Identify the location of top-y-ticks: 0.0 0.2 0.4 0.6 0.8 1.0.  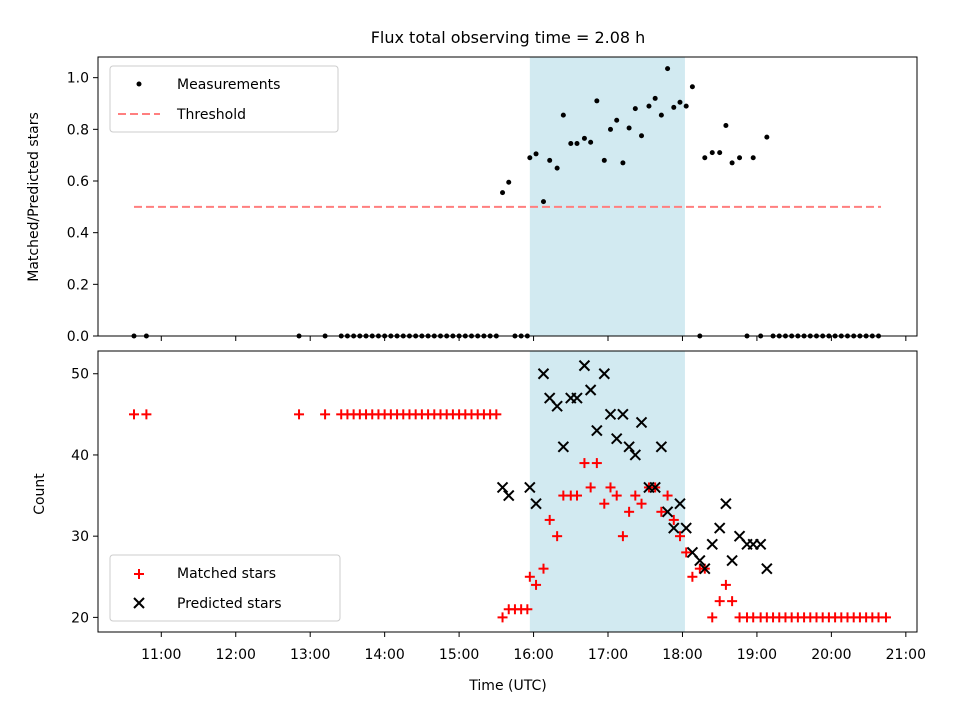
(82, 208).